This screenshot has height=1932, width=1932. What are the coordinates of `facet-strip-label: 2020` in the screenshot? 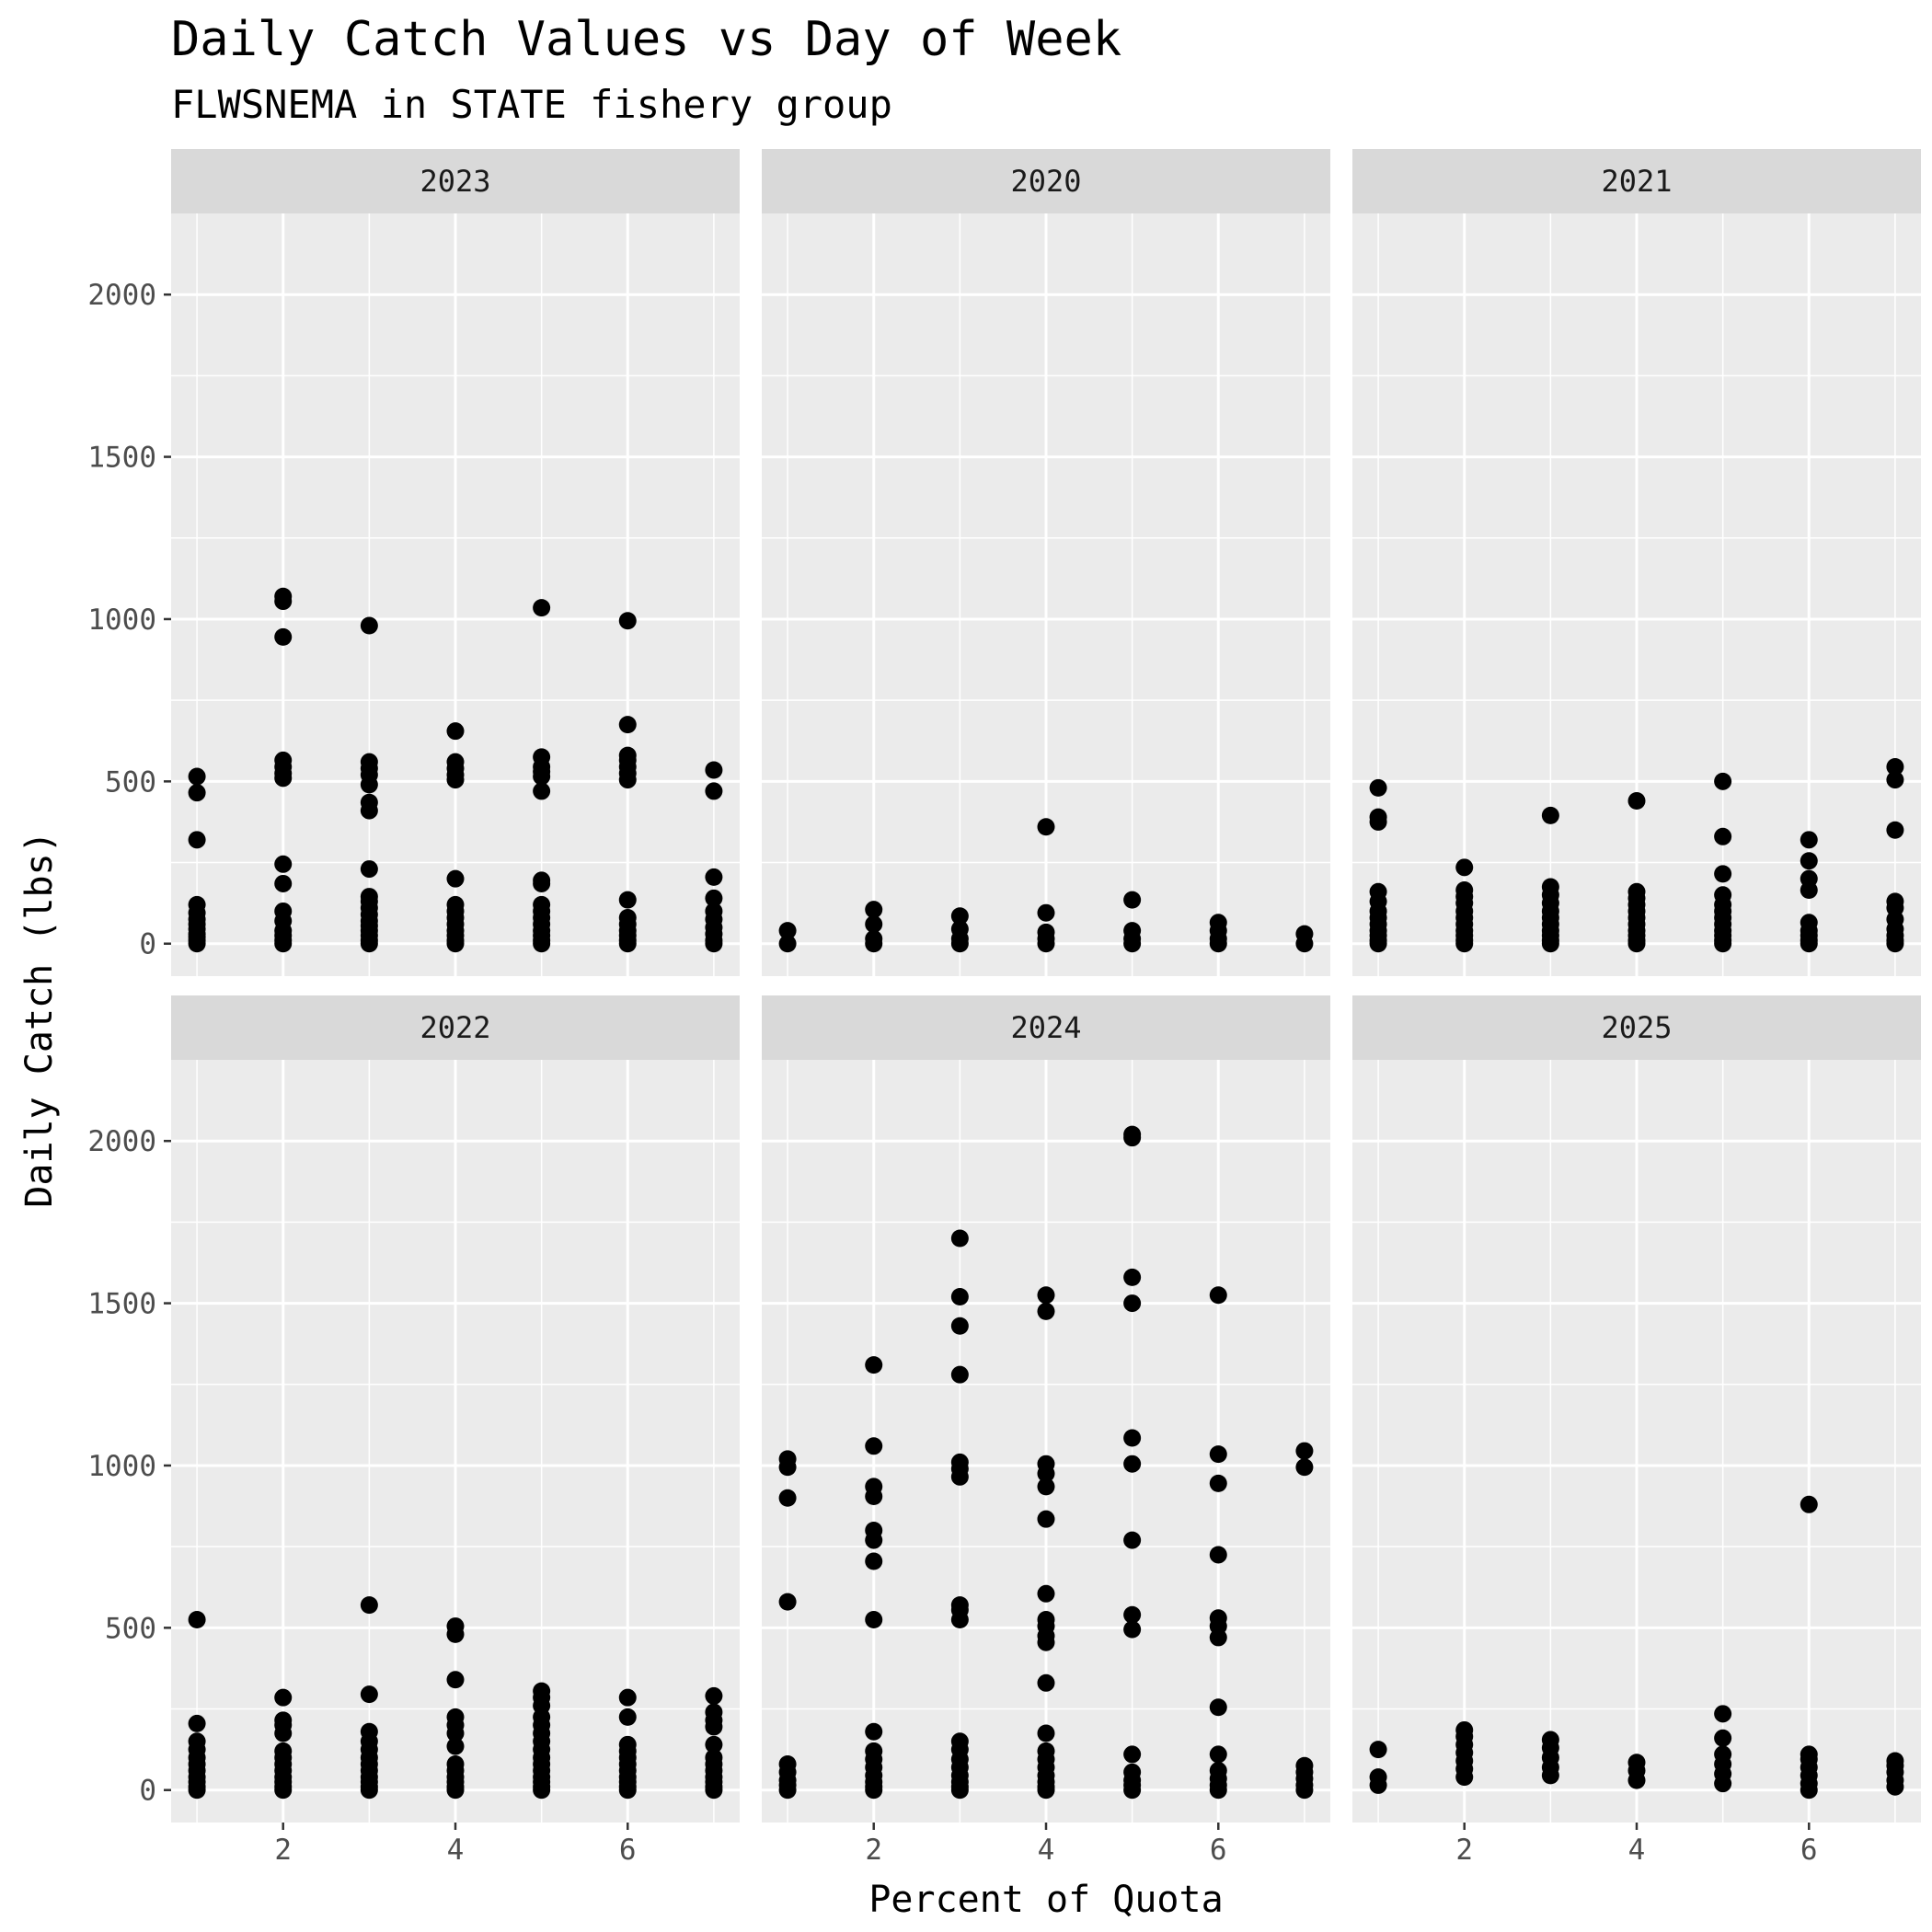 It's located at (1045, 181).